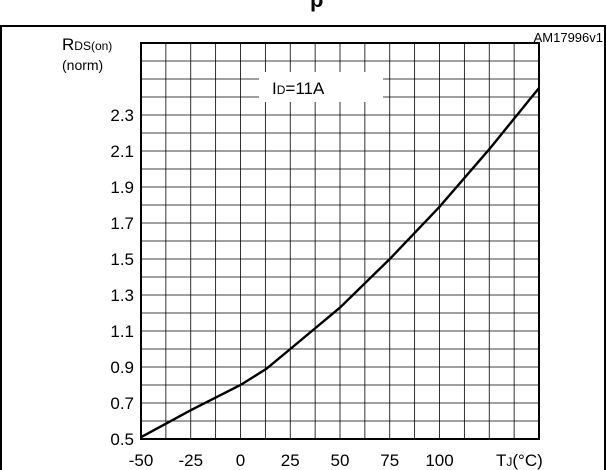  I want to click on x-tick-label: 25, so click(290, 460).